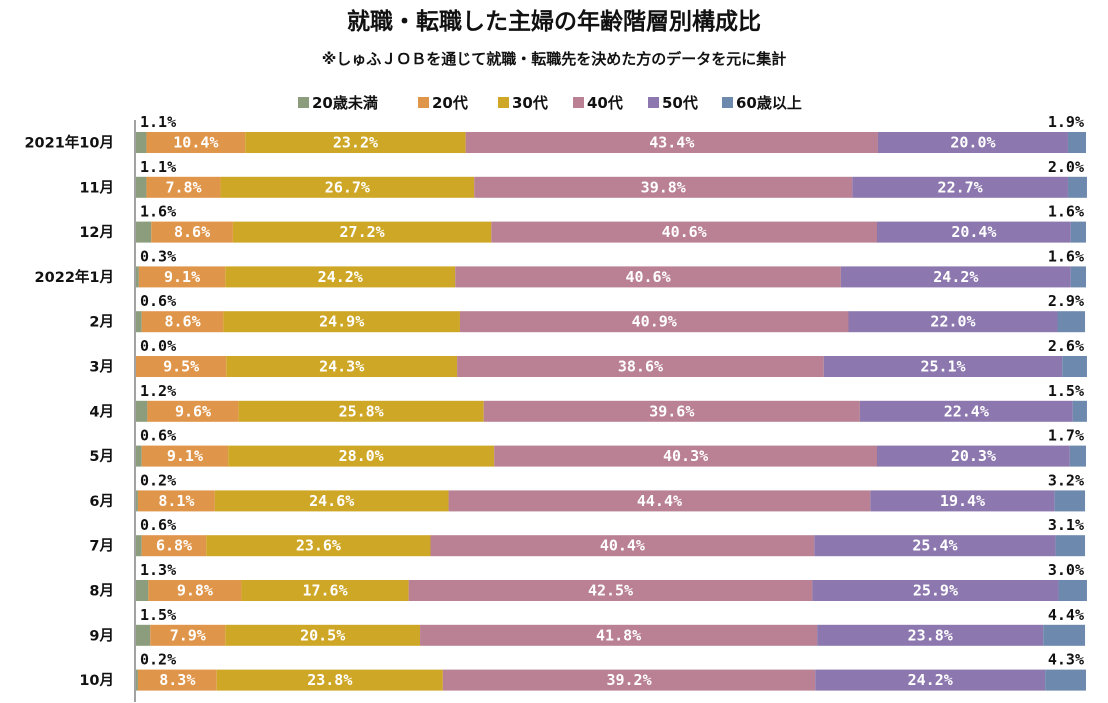 The height and width of the screenshot is (703, 1108). Describe the element at coordinates (69, 143) in the screenshot. I see `category-label-2021年10月: 2021年10月` at that location.